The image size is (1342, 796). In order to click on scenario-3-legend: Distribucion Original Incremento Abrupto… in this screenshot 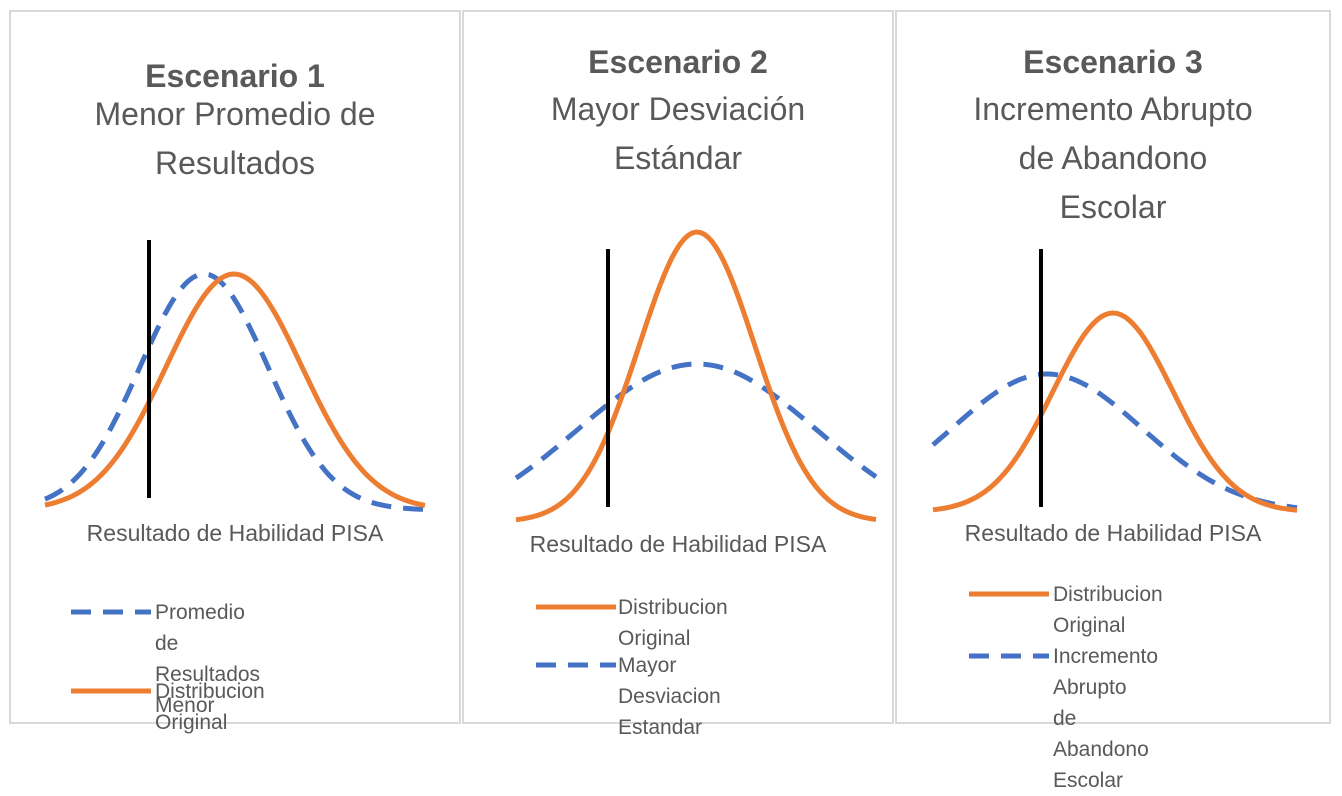, I will do `click(1144, 685)`.